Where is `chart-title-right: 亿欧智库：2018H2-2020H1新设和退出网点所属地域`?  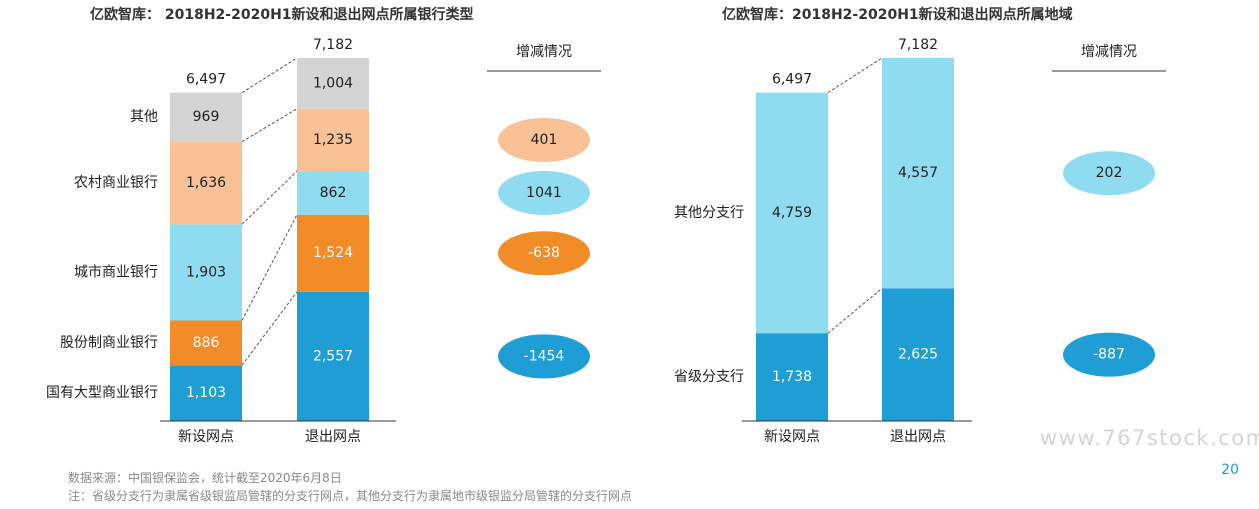
chart-title-right: 亿欧智库：2018H2-2020H1新设和退出网点所属地域 is located at coordinates (897, 15).